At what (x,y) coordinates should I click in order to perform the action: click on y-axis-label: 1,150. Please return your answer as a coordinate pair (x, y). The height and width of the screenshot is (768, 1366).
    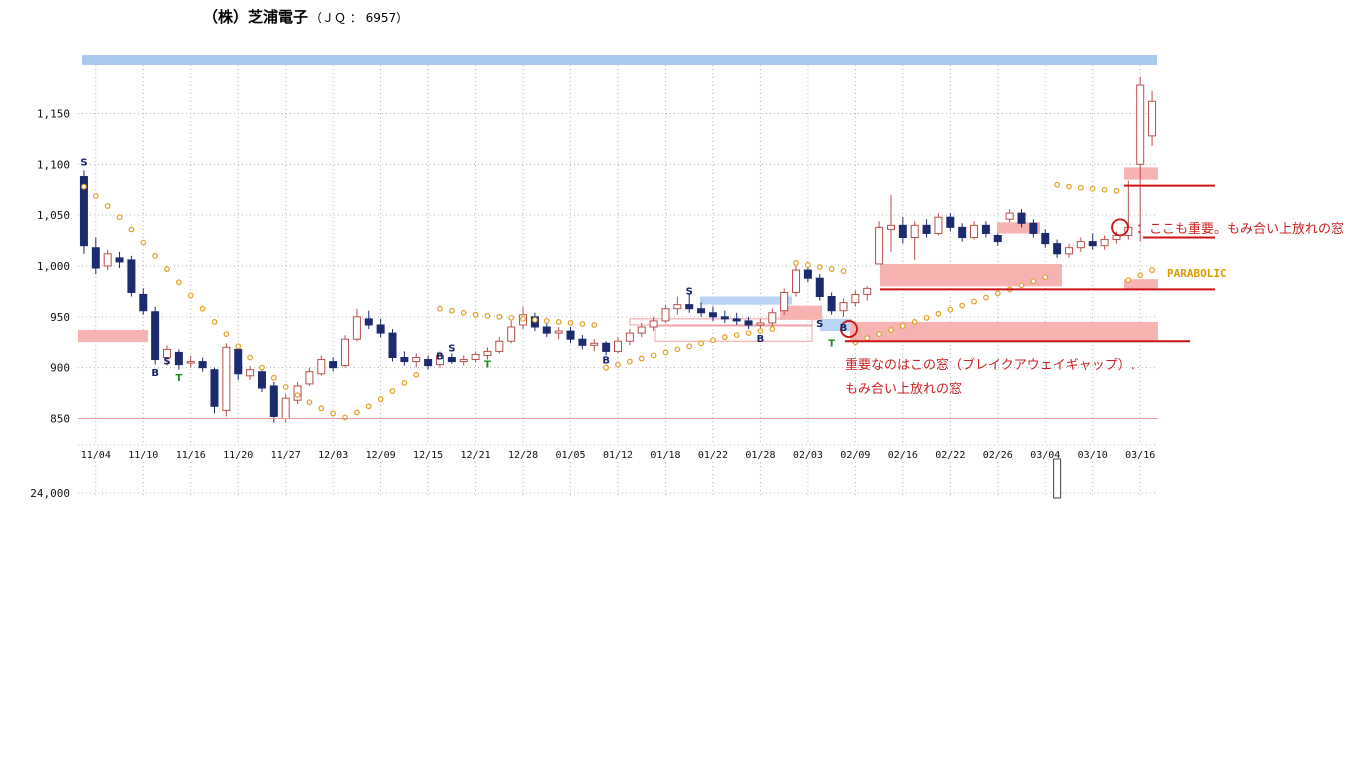
    Looking at the image, I should click on (53, 114).